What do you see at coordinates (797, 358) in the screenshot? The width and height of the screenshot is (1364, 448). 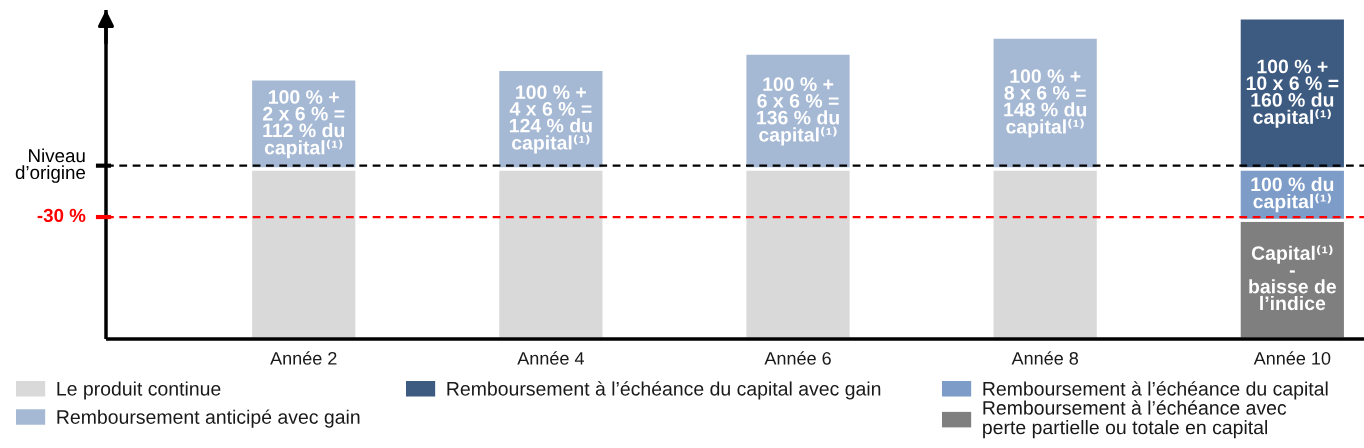 I see `x-tick-label: Année 6` at bounding box center [797, 358].